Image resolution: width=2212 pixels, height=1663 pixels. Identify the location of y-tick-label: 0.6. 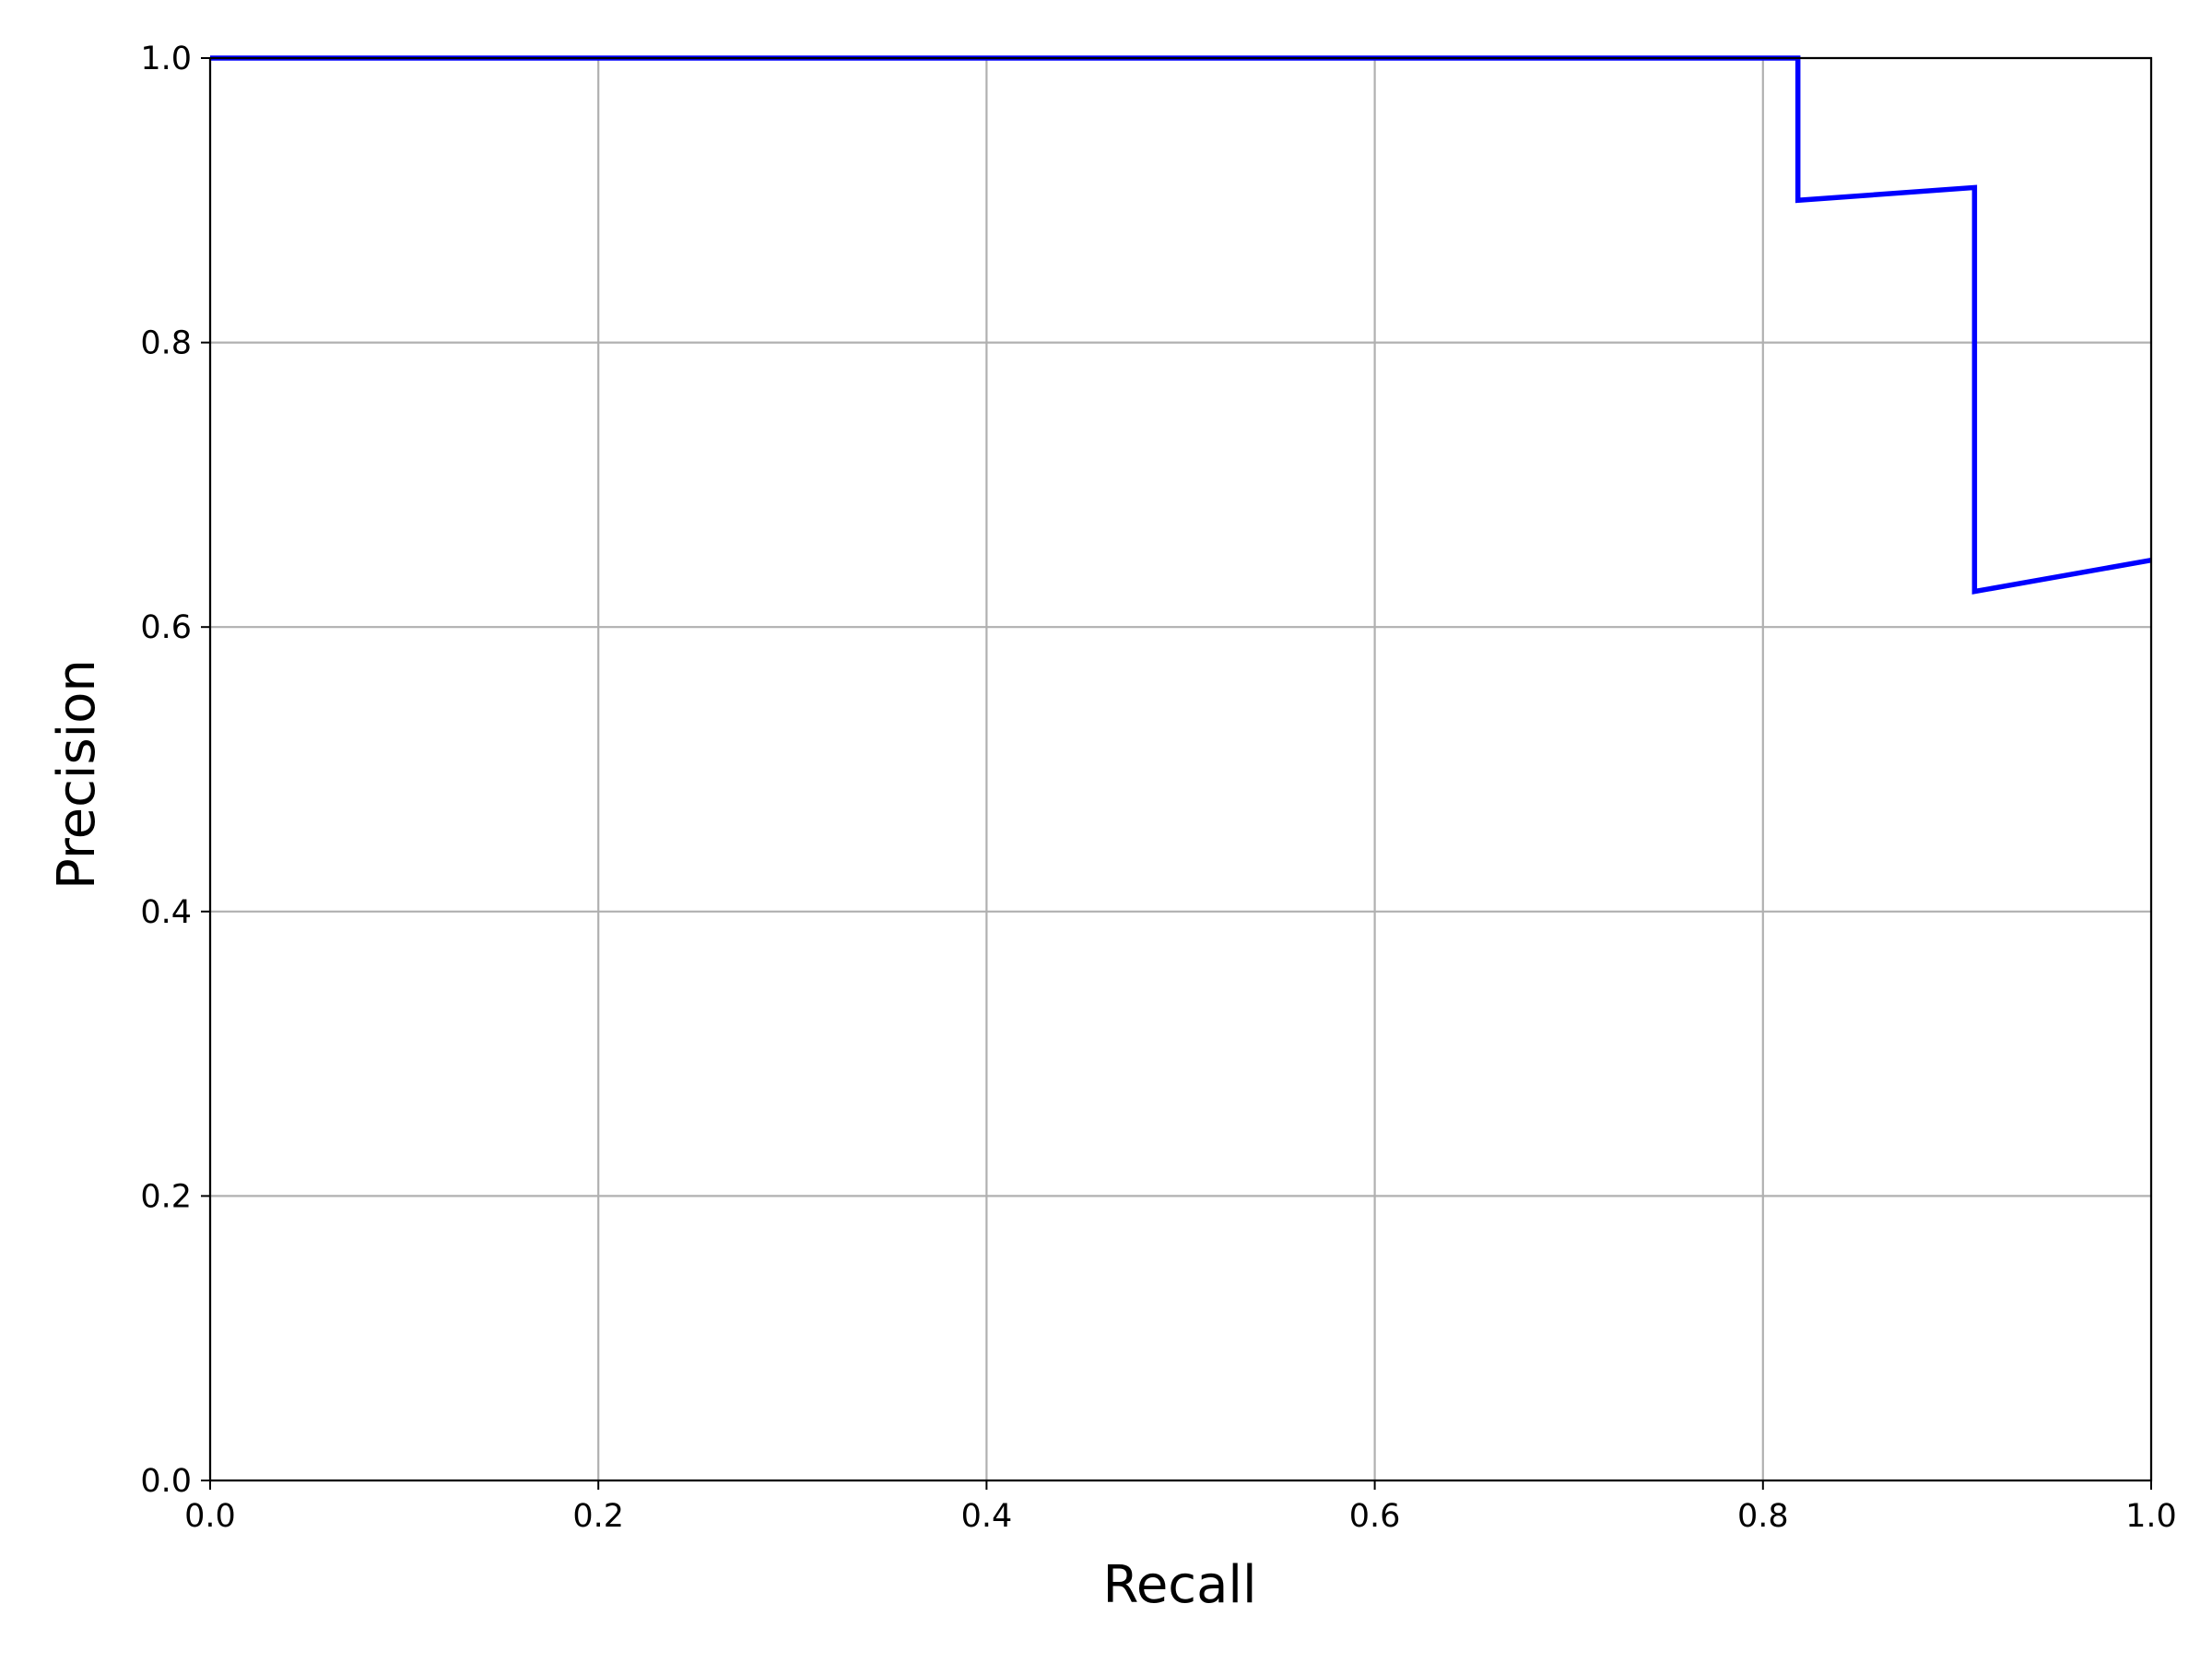
(166, 627).